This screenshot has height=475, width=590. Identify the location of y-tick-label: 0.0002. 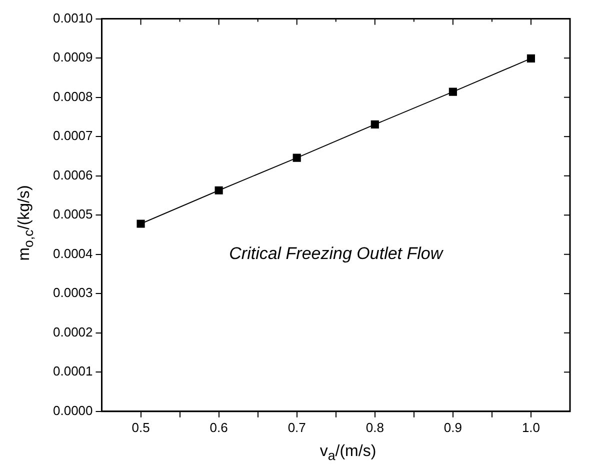
(72, 332).